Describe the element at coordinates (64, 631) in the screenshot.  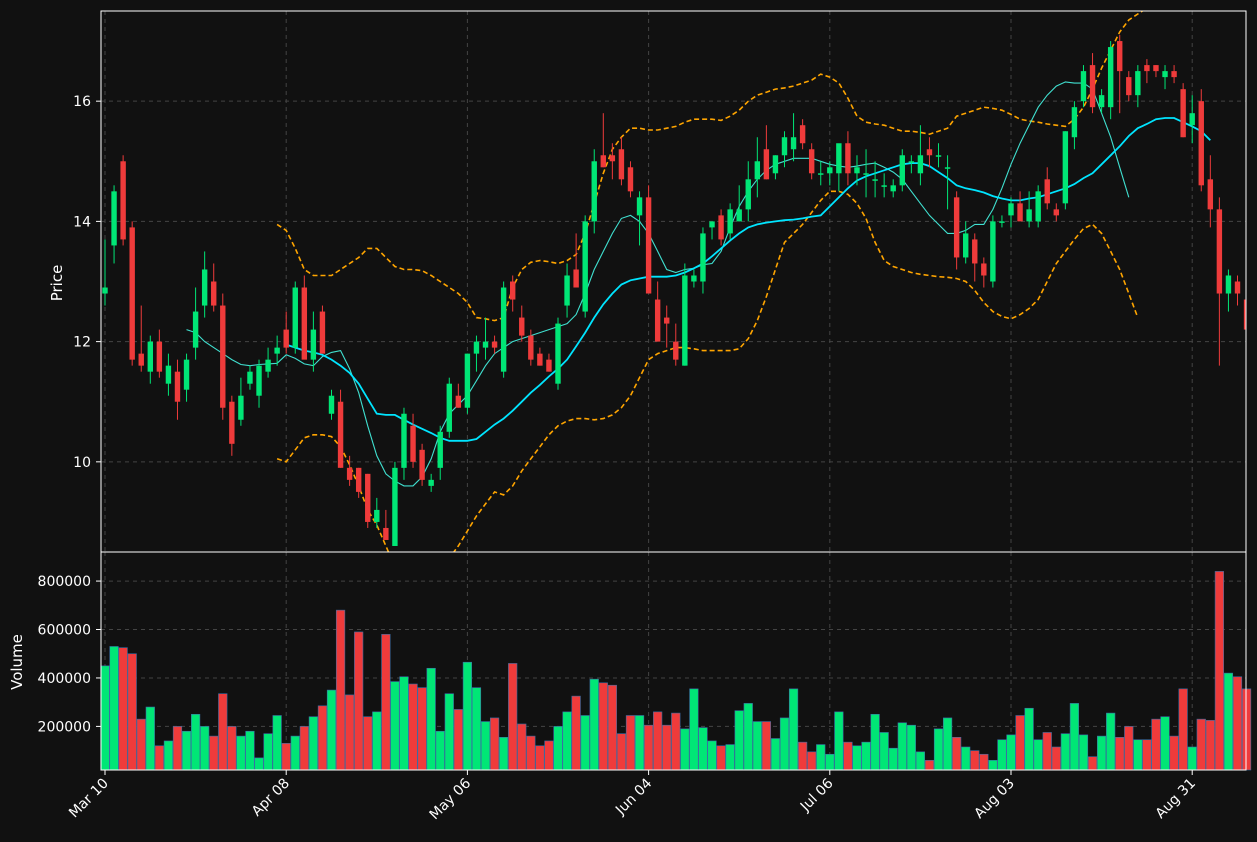
I see `volume-tick-label: 600000` at that location.